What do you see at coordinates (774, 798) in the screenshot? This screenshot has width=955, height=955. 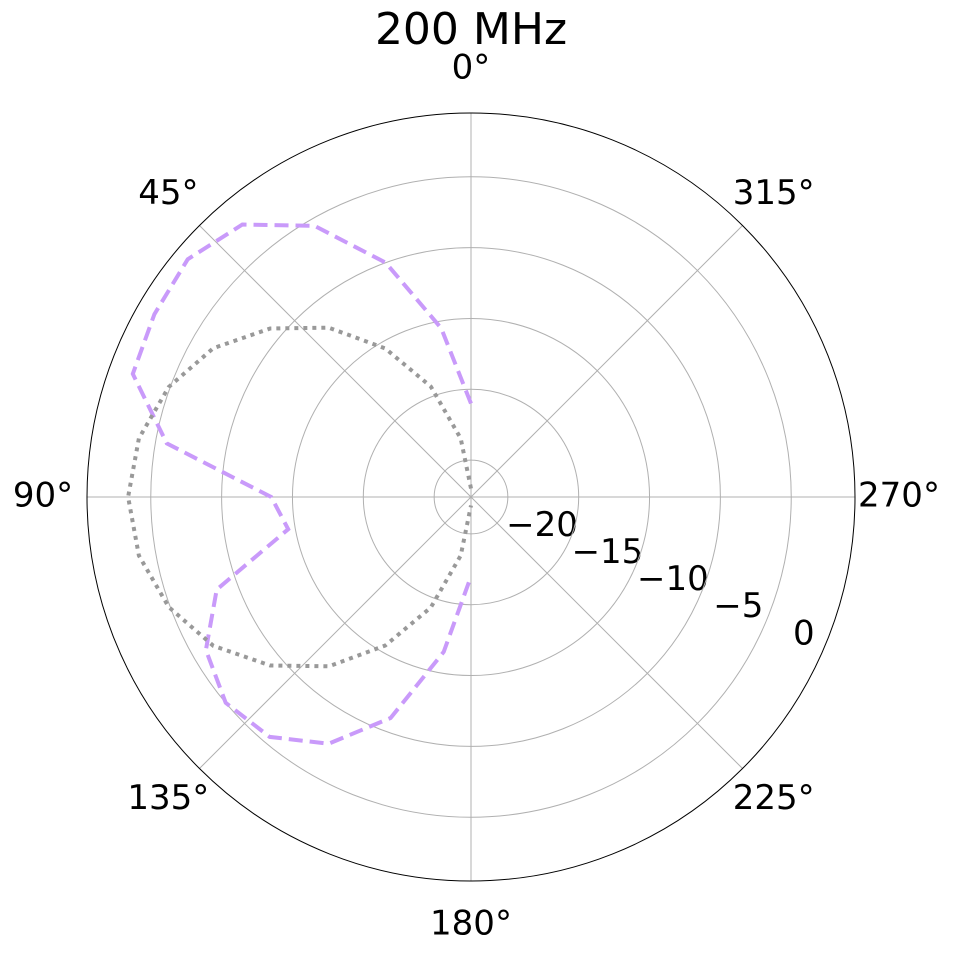 I see `theta-tick-label: 225°` at bounding box center [774, 798].